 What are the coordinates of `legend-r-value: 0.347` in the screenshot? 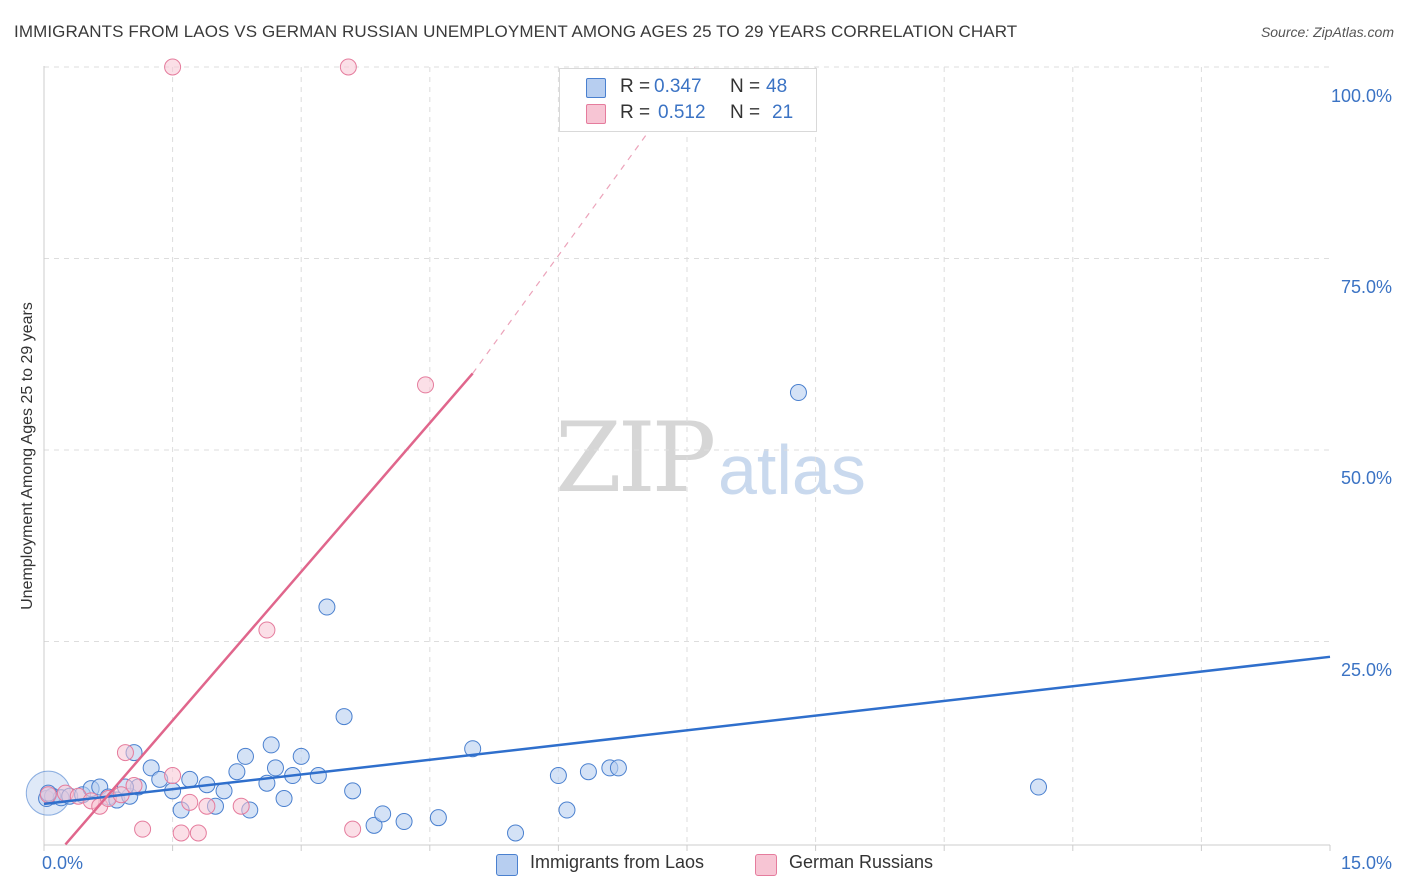 It's located at (678, 86).